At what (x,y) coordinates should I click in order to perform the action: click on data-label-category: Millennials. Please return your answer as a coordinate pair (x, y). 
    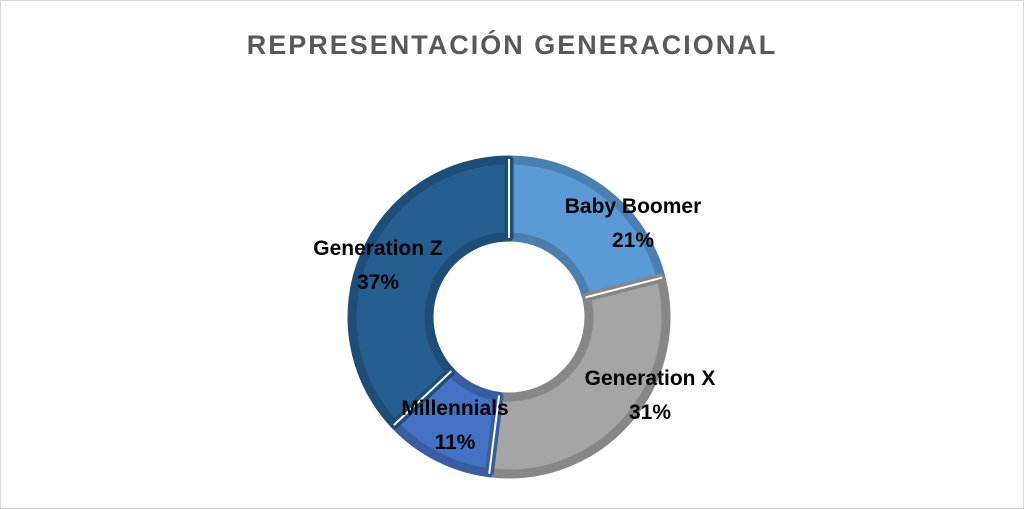
    Looking at the image, I should click on (454, 408).